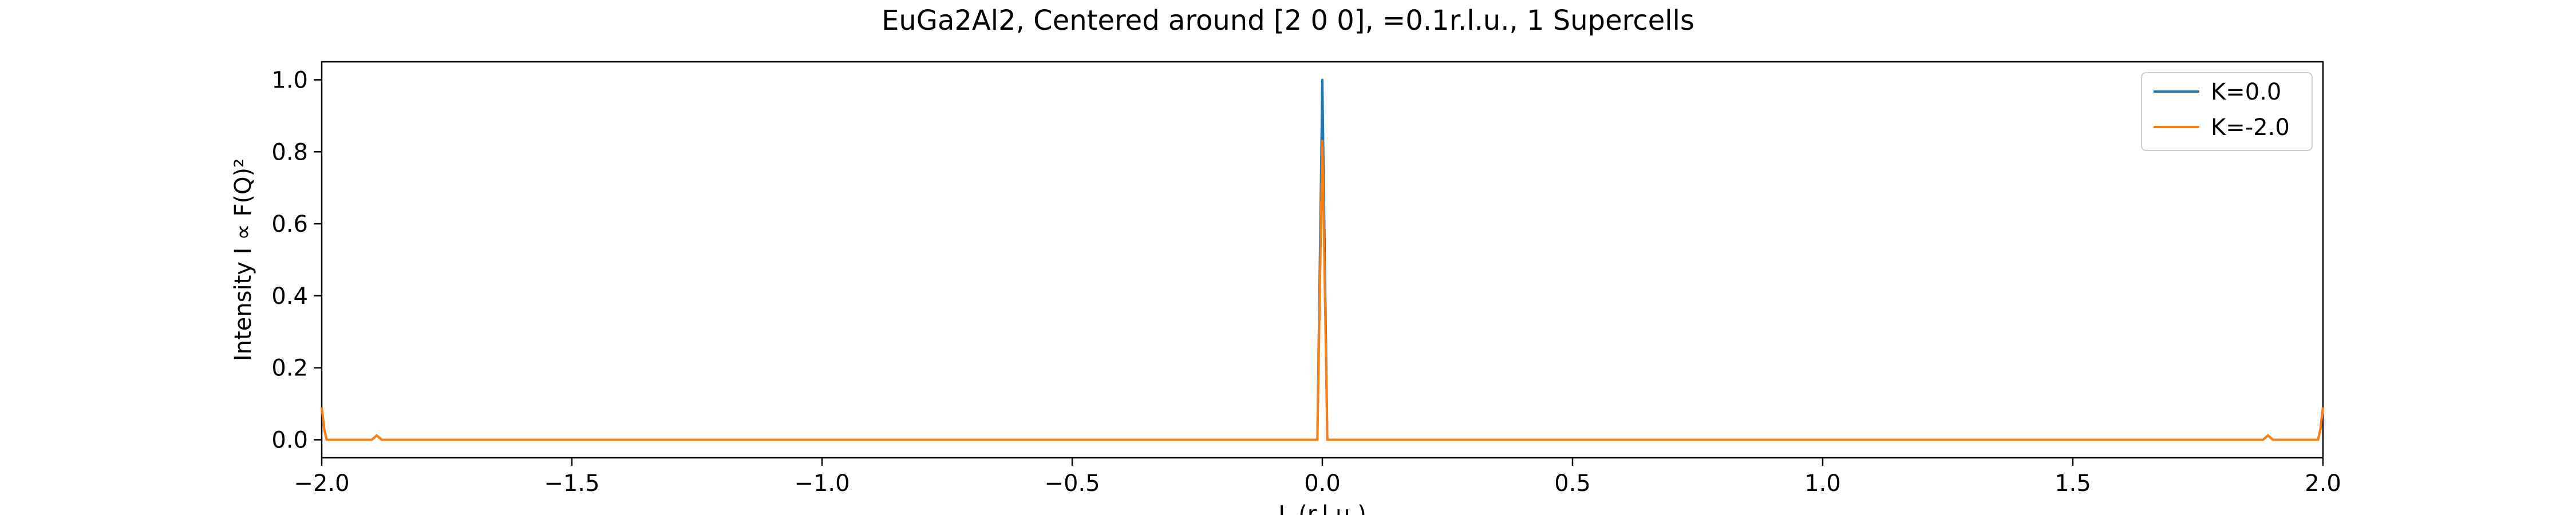 The image size is (2576, 515). What do you see at coordinates (243, 260) in the screenshot?
I see `y-axis-label: Intensity I ∝ F(Q)²` at bounding box center [243, 260].